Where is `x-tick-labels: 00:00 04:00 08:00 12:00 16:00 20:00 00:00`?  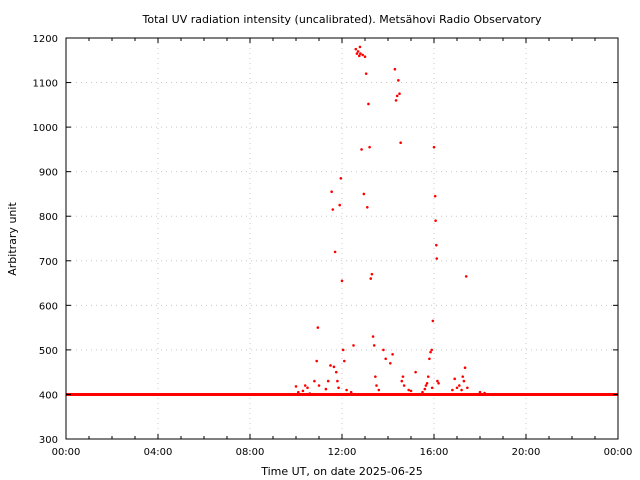
x-tick-labels: 00:00 04:00 08:00 12:00 16:00 20:00 00:00 is located at coordinates (342, 452).